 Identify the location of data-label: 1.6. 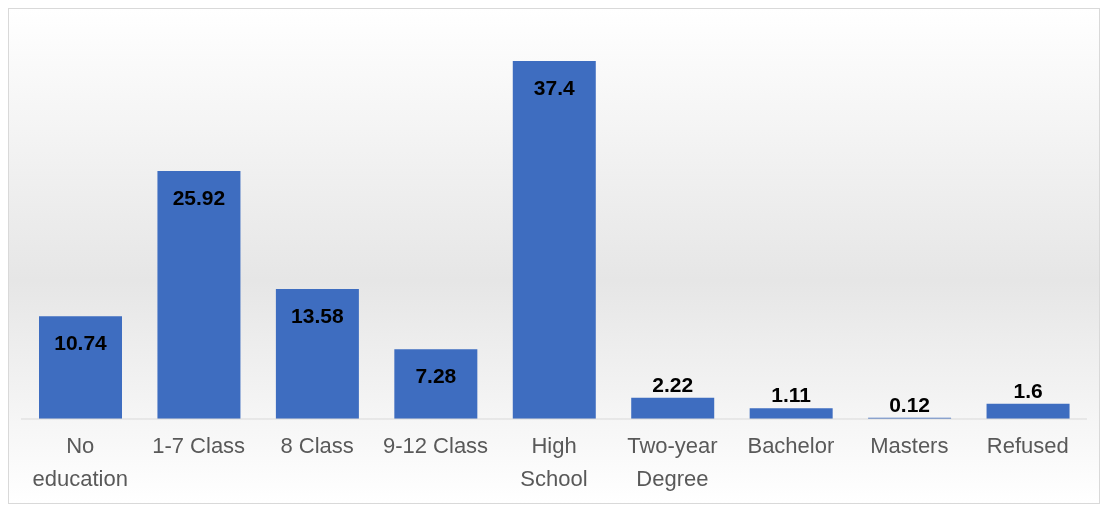
(1028, 390).